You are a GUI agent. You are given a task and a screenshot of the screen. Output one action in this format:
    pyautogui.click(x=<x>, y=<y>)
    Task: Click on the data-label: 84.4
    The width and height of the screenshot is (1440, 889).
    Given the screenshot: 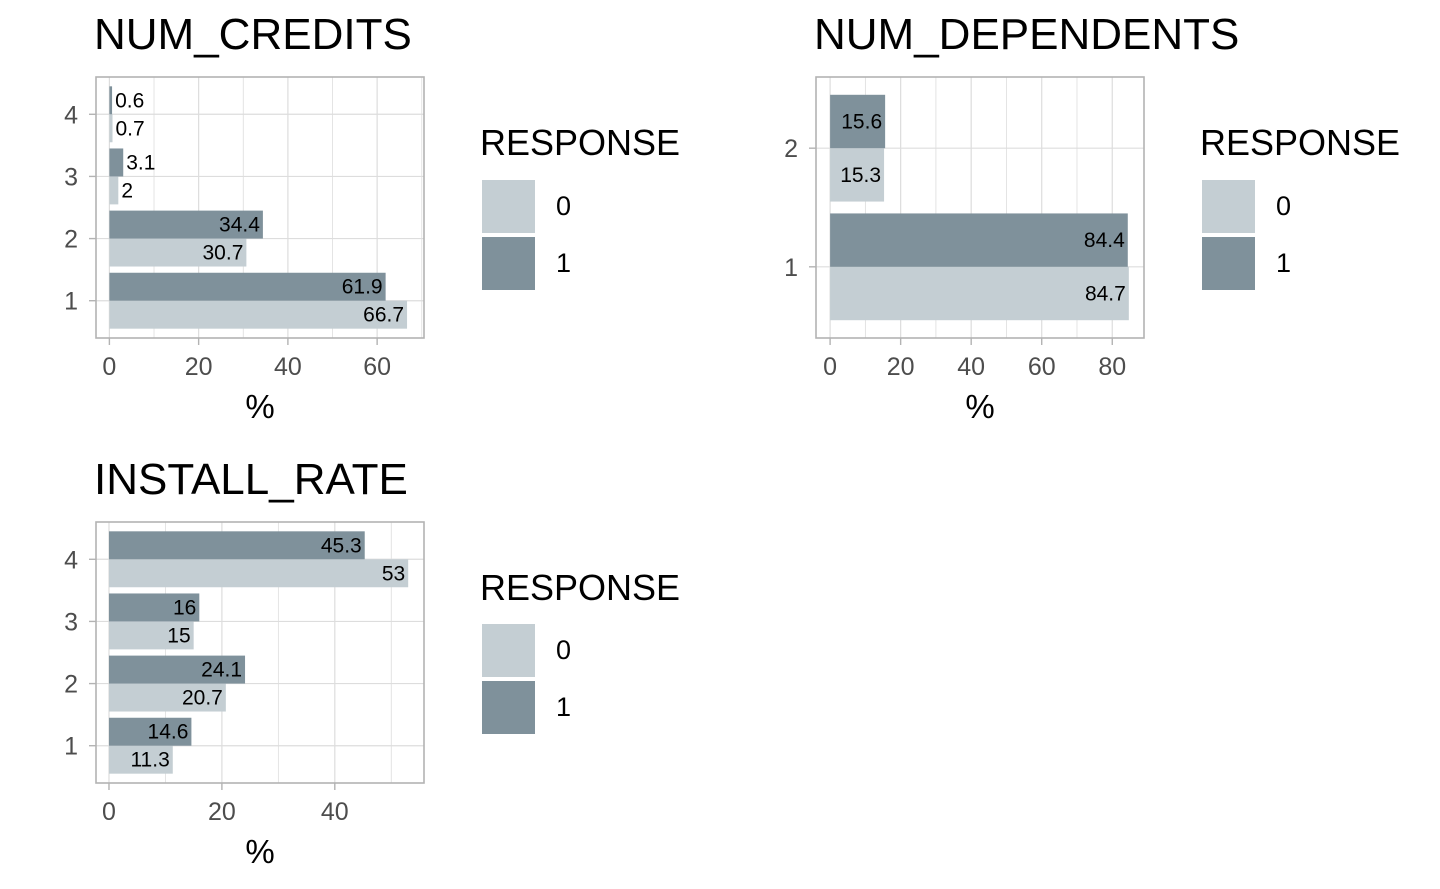 What is the action you would take?
    pyautogui.click(x=1104, y=240)
    